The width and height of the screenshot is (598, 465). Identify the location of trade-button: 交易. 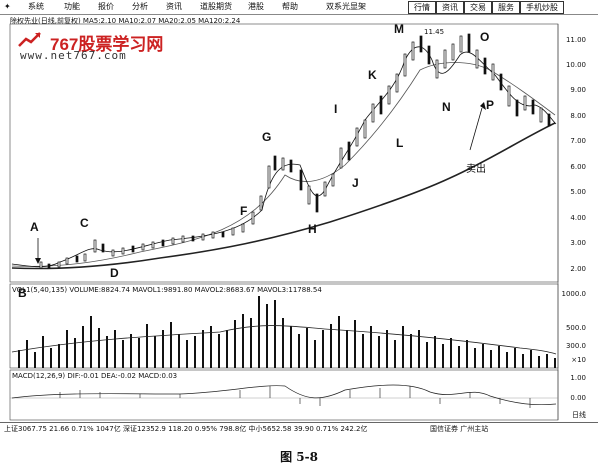
(478, 7).